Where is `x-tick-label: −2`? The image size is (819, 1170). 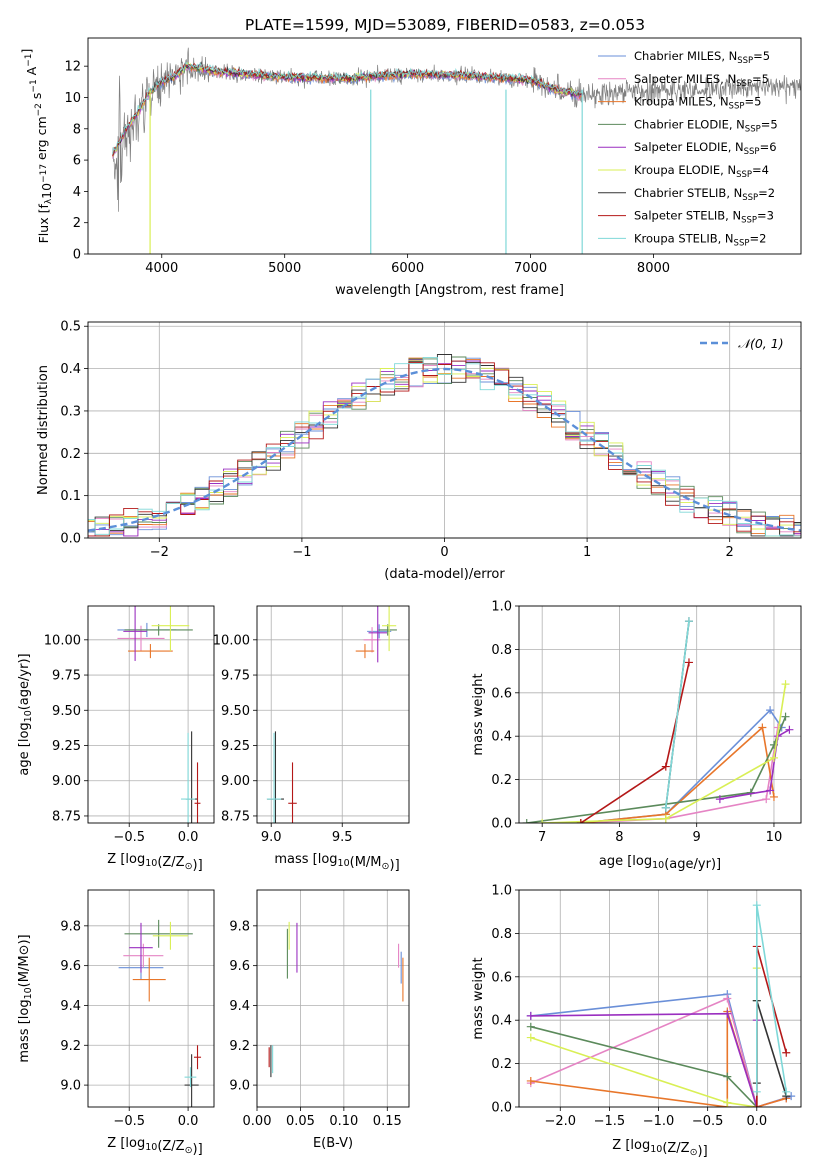
x-tick-label: −2 is located at coordinates (159, 552).